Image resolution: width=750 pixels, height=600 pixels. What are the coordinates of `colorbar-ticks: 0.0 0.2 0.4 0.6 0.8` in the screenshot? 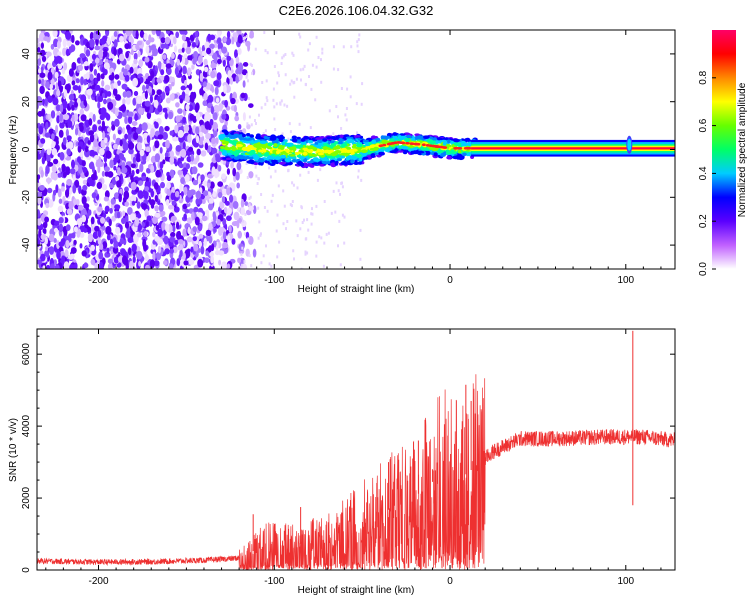 It's located at (707, 173).